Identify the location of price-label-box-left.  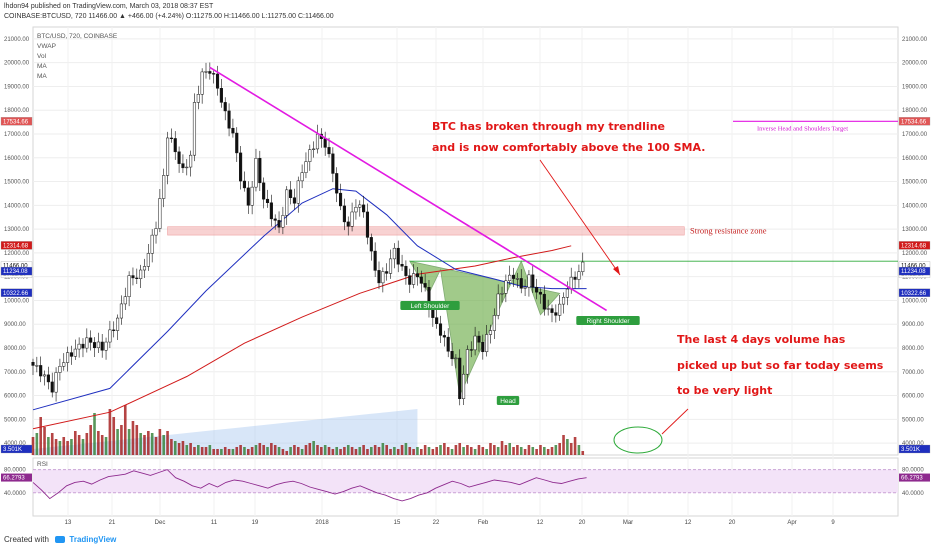
(16, 121).